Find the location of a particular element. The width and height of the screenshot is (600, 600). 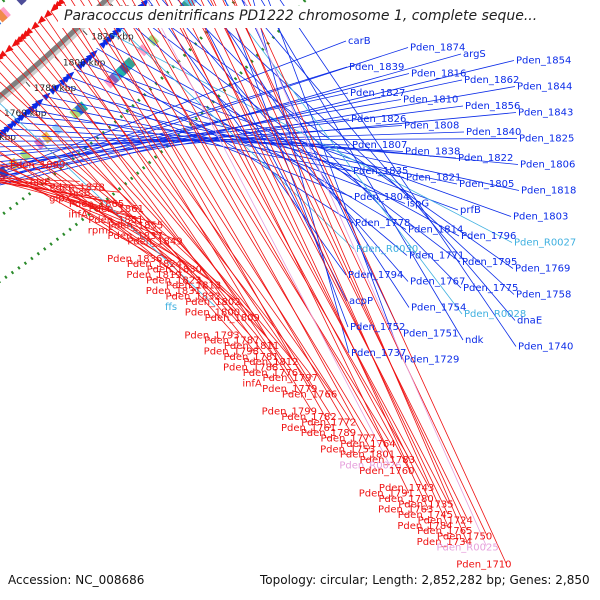

gene-label: Pden_1777 is located at coordinates (348, 439).